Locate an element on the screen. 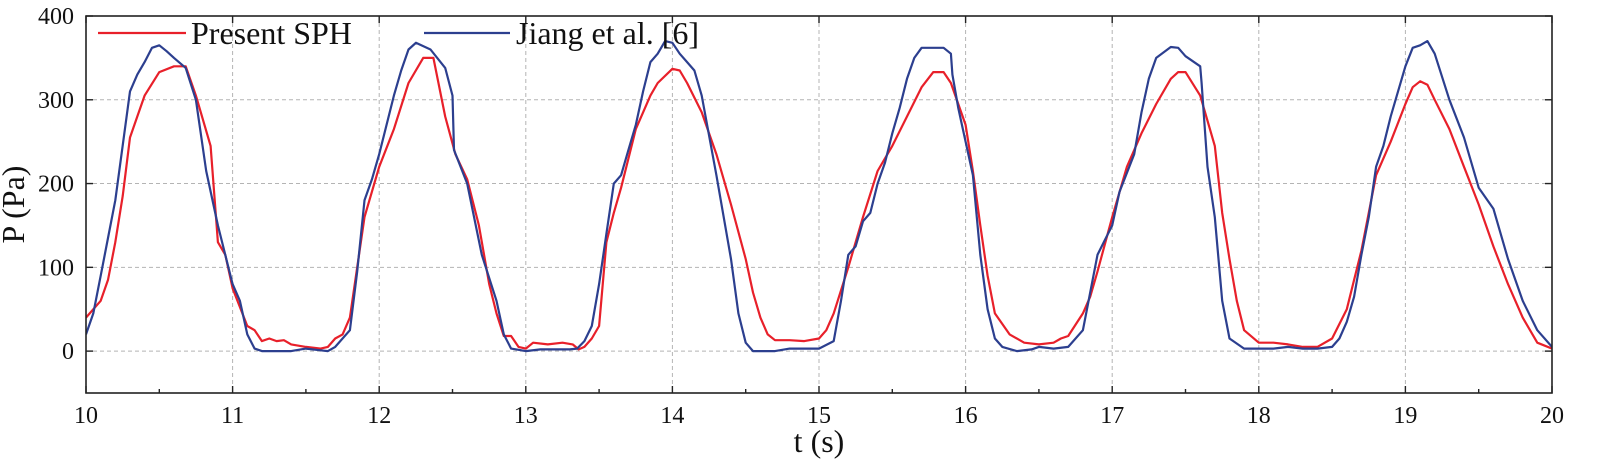 Image resolution: width=1600 pixels, height=467 pixels. y-tick-label: 300 is located at coordinates (56, 101).